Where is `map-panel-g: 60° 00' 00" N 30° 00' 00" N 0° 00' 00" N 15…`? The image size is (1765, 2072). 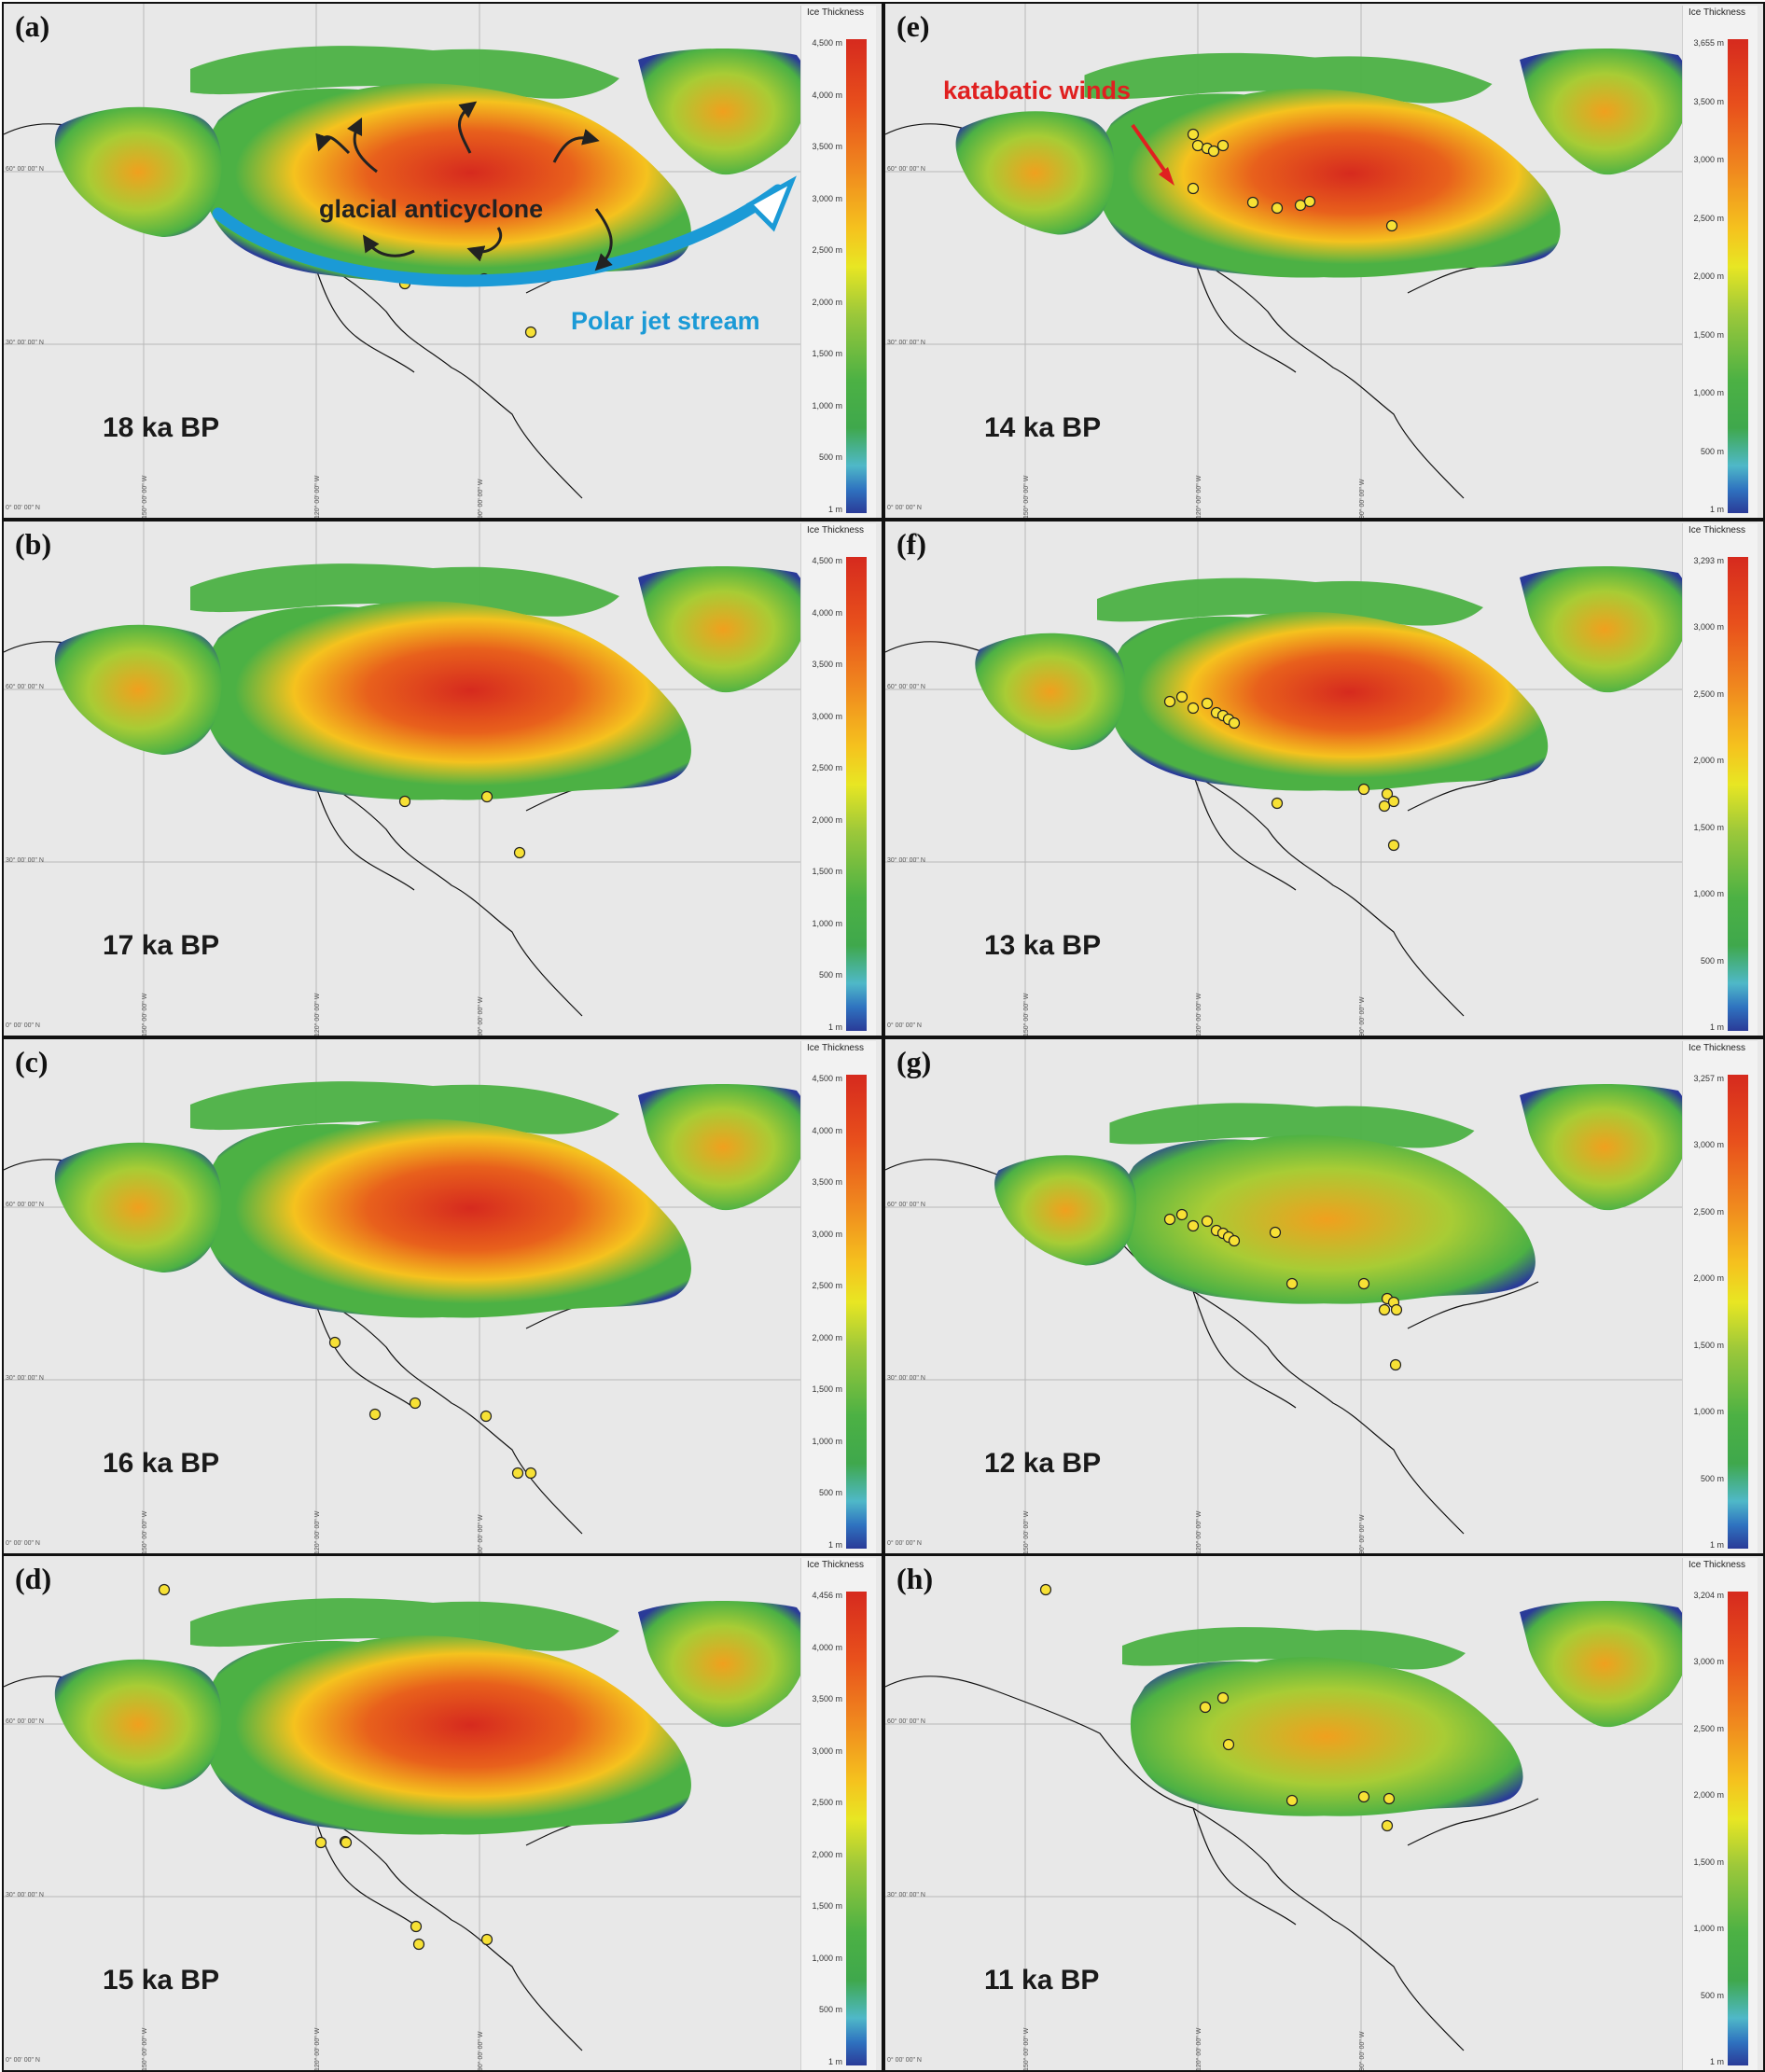 map-panel-g: 60° 00' 00" N 30° 00' 00" N 0° 00' 00" N 15… is located at coordinates (1324, 1296).